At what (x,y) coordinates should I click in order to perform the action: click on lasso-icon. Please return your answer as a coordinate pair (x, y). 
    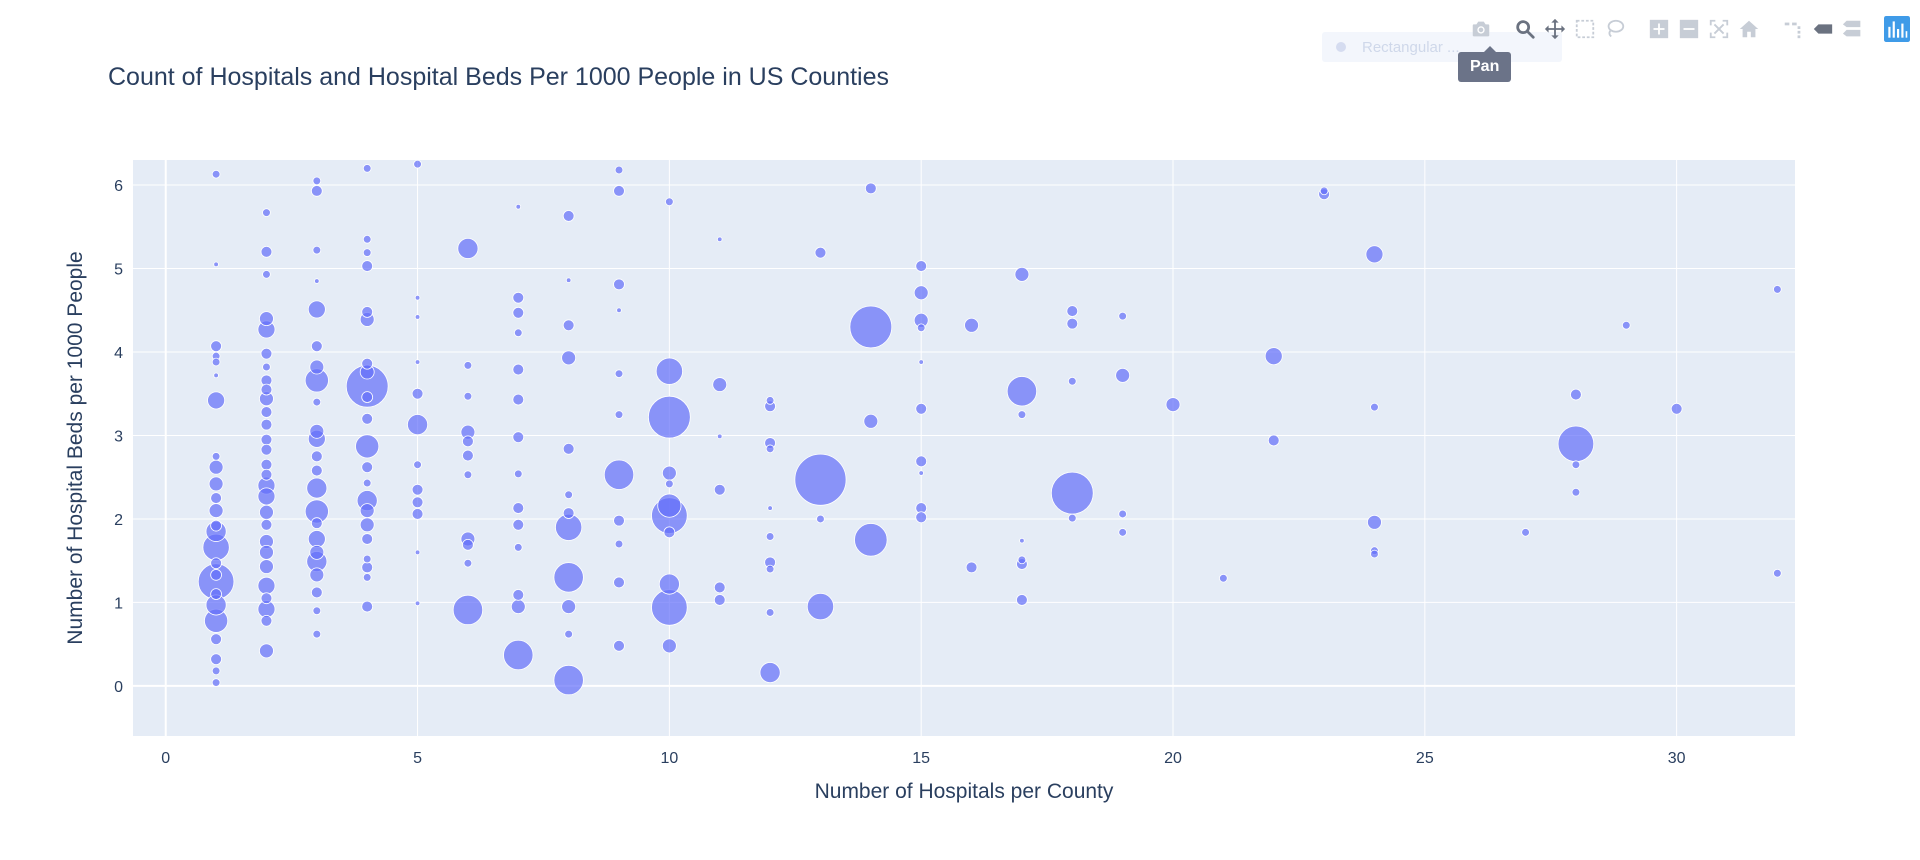
    Looking at the image, I should click on (1615, 29).